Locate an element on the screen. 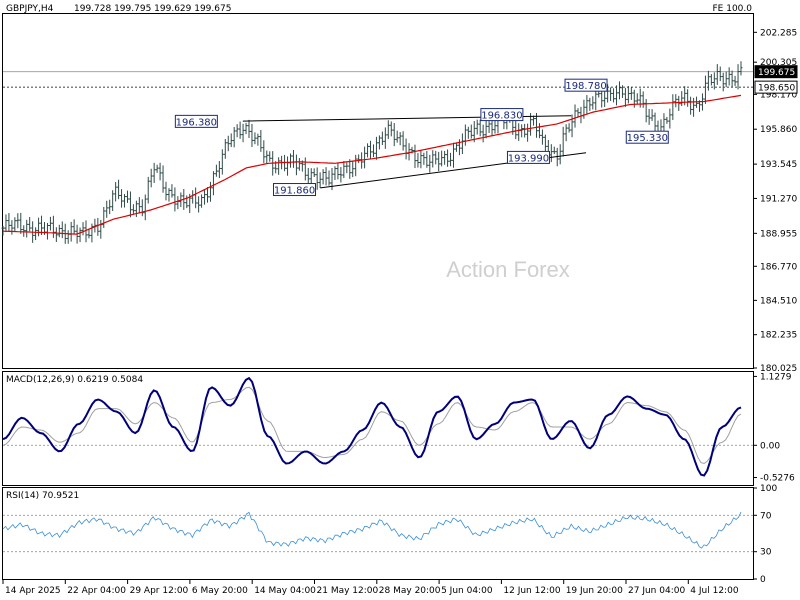  price-y-tick-label: 195.860 is located at coordinates (778, 130).